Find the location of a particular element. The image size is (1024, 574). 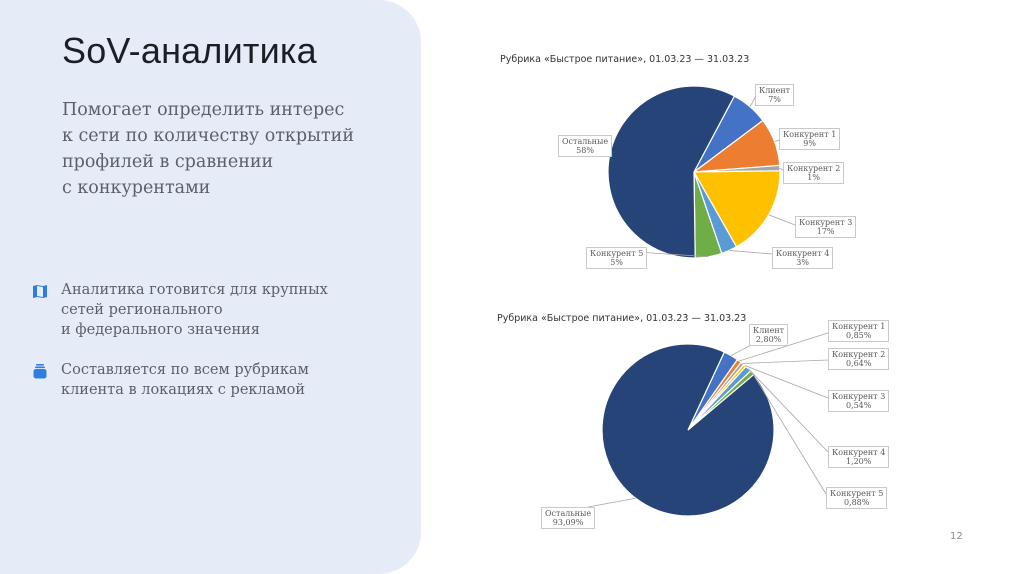

data-label: Остальные 58% is located at coordinates (585, 146).